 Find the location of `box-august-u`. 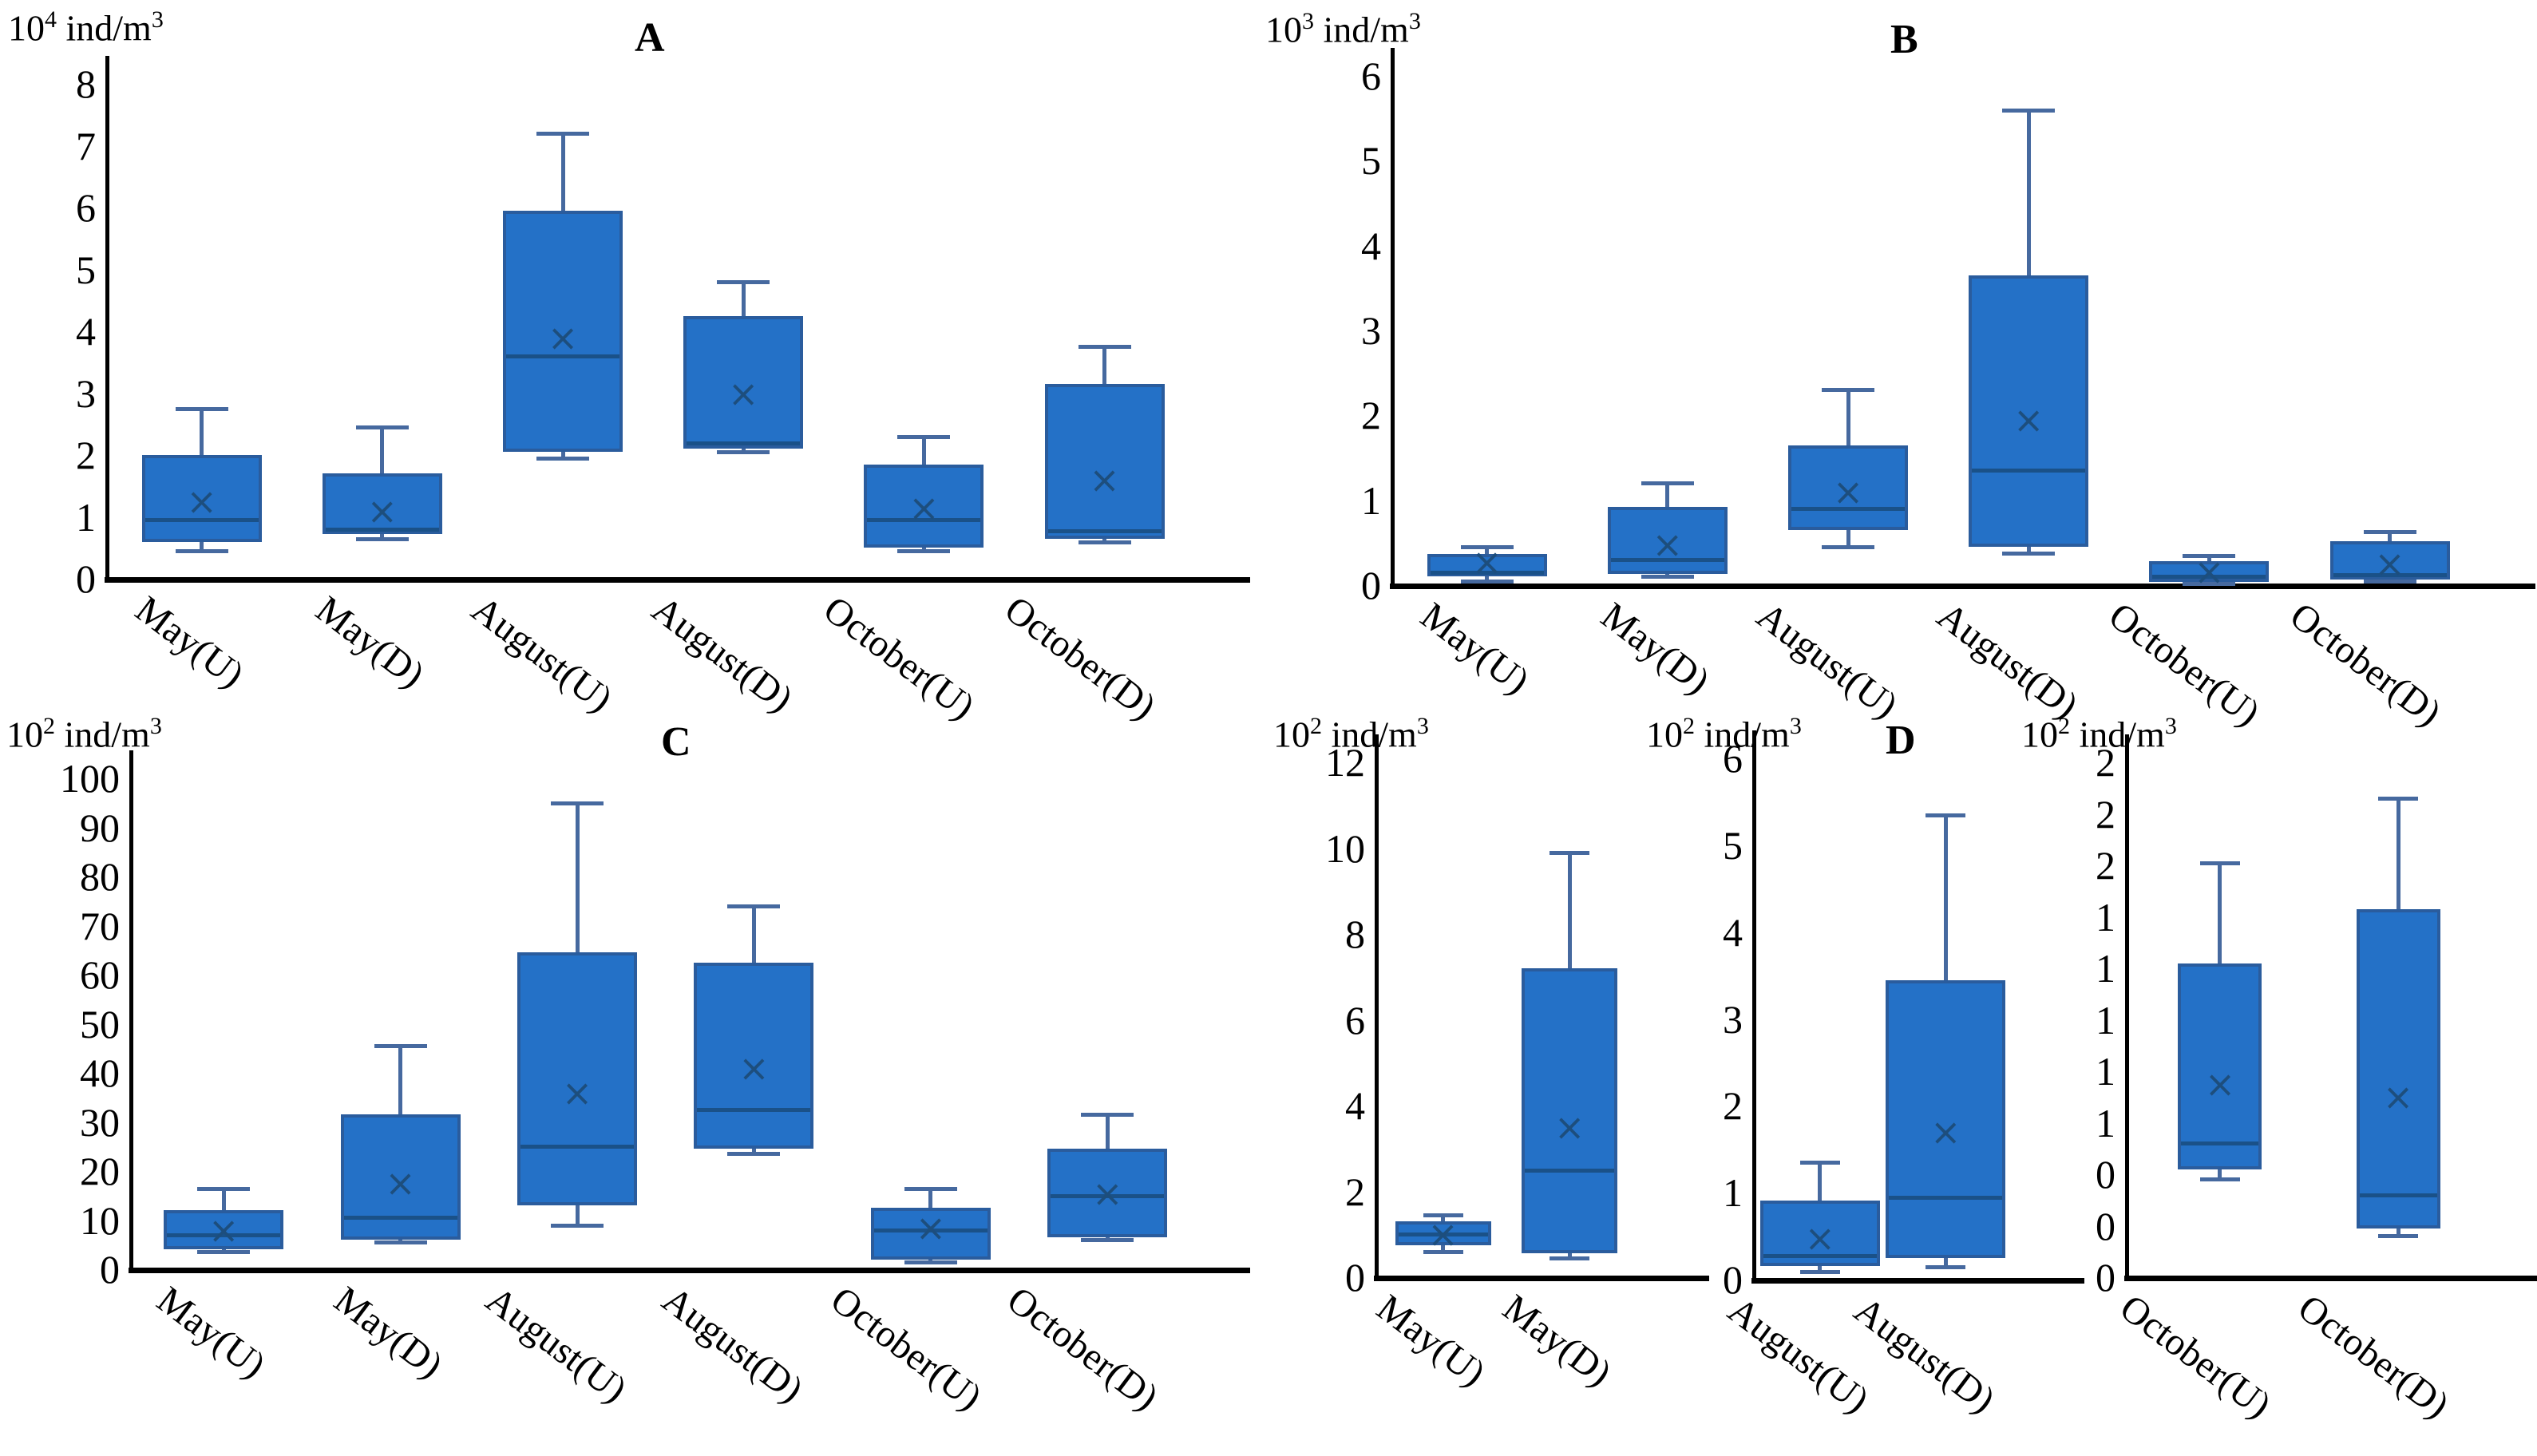

box-august-u is located at coordinates (563, 331).